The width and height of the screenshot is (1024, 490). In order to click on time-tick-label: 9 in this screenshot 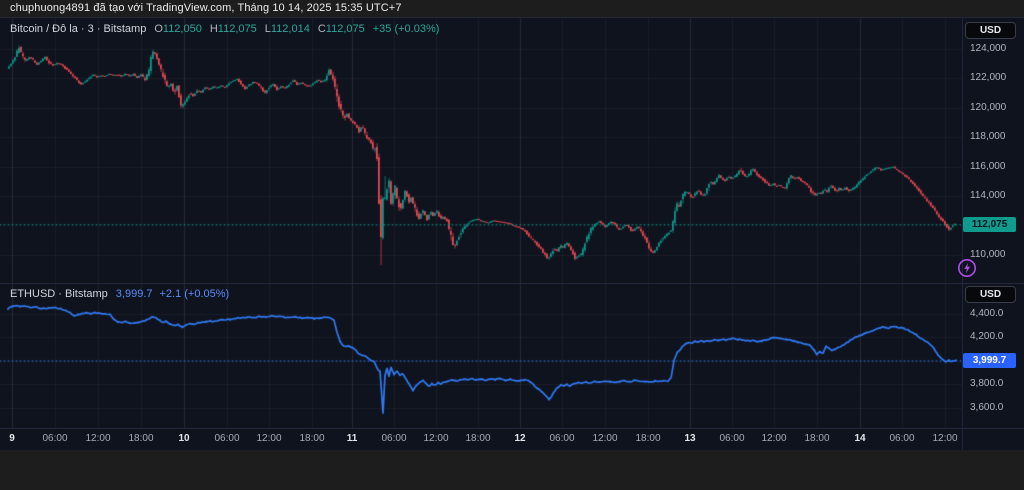, I will do `click(12, 438)`.